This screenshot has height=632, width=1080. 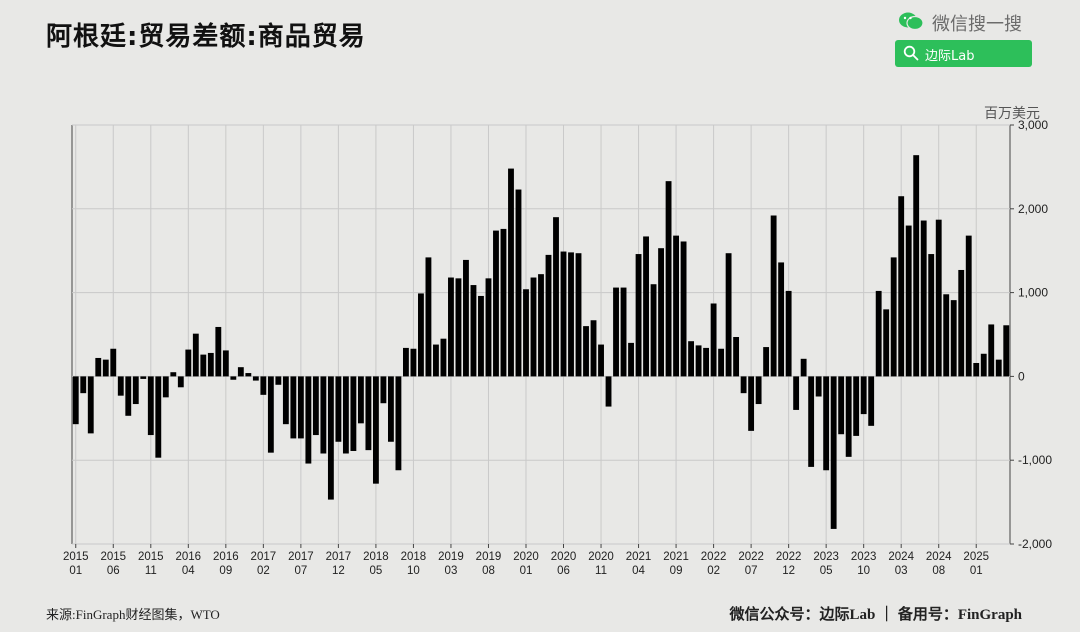 I want to click on y-tick-label: -1,000, so click(x=1035, y=460).